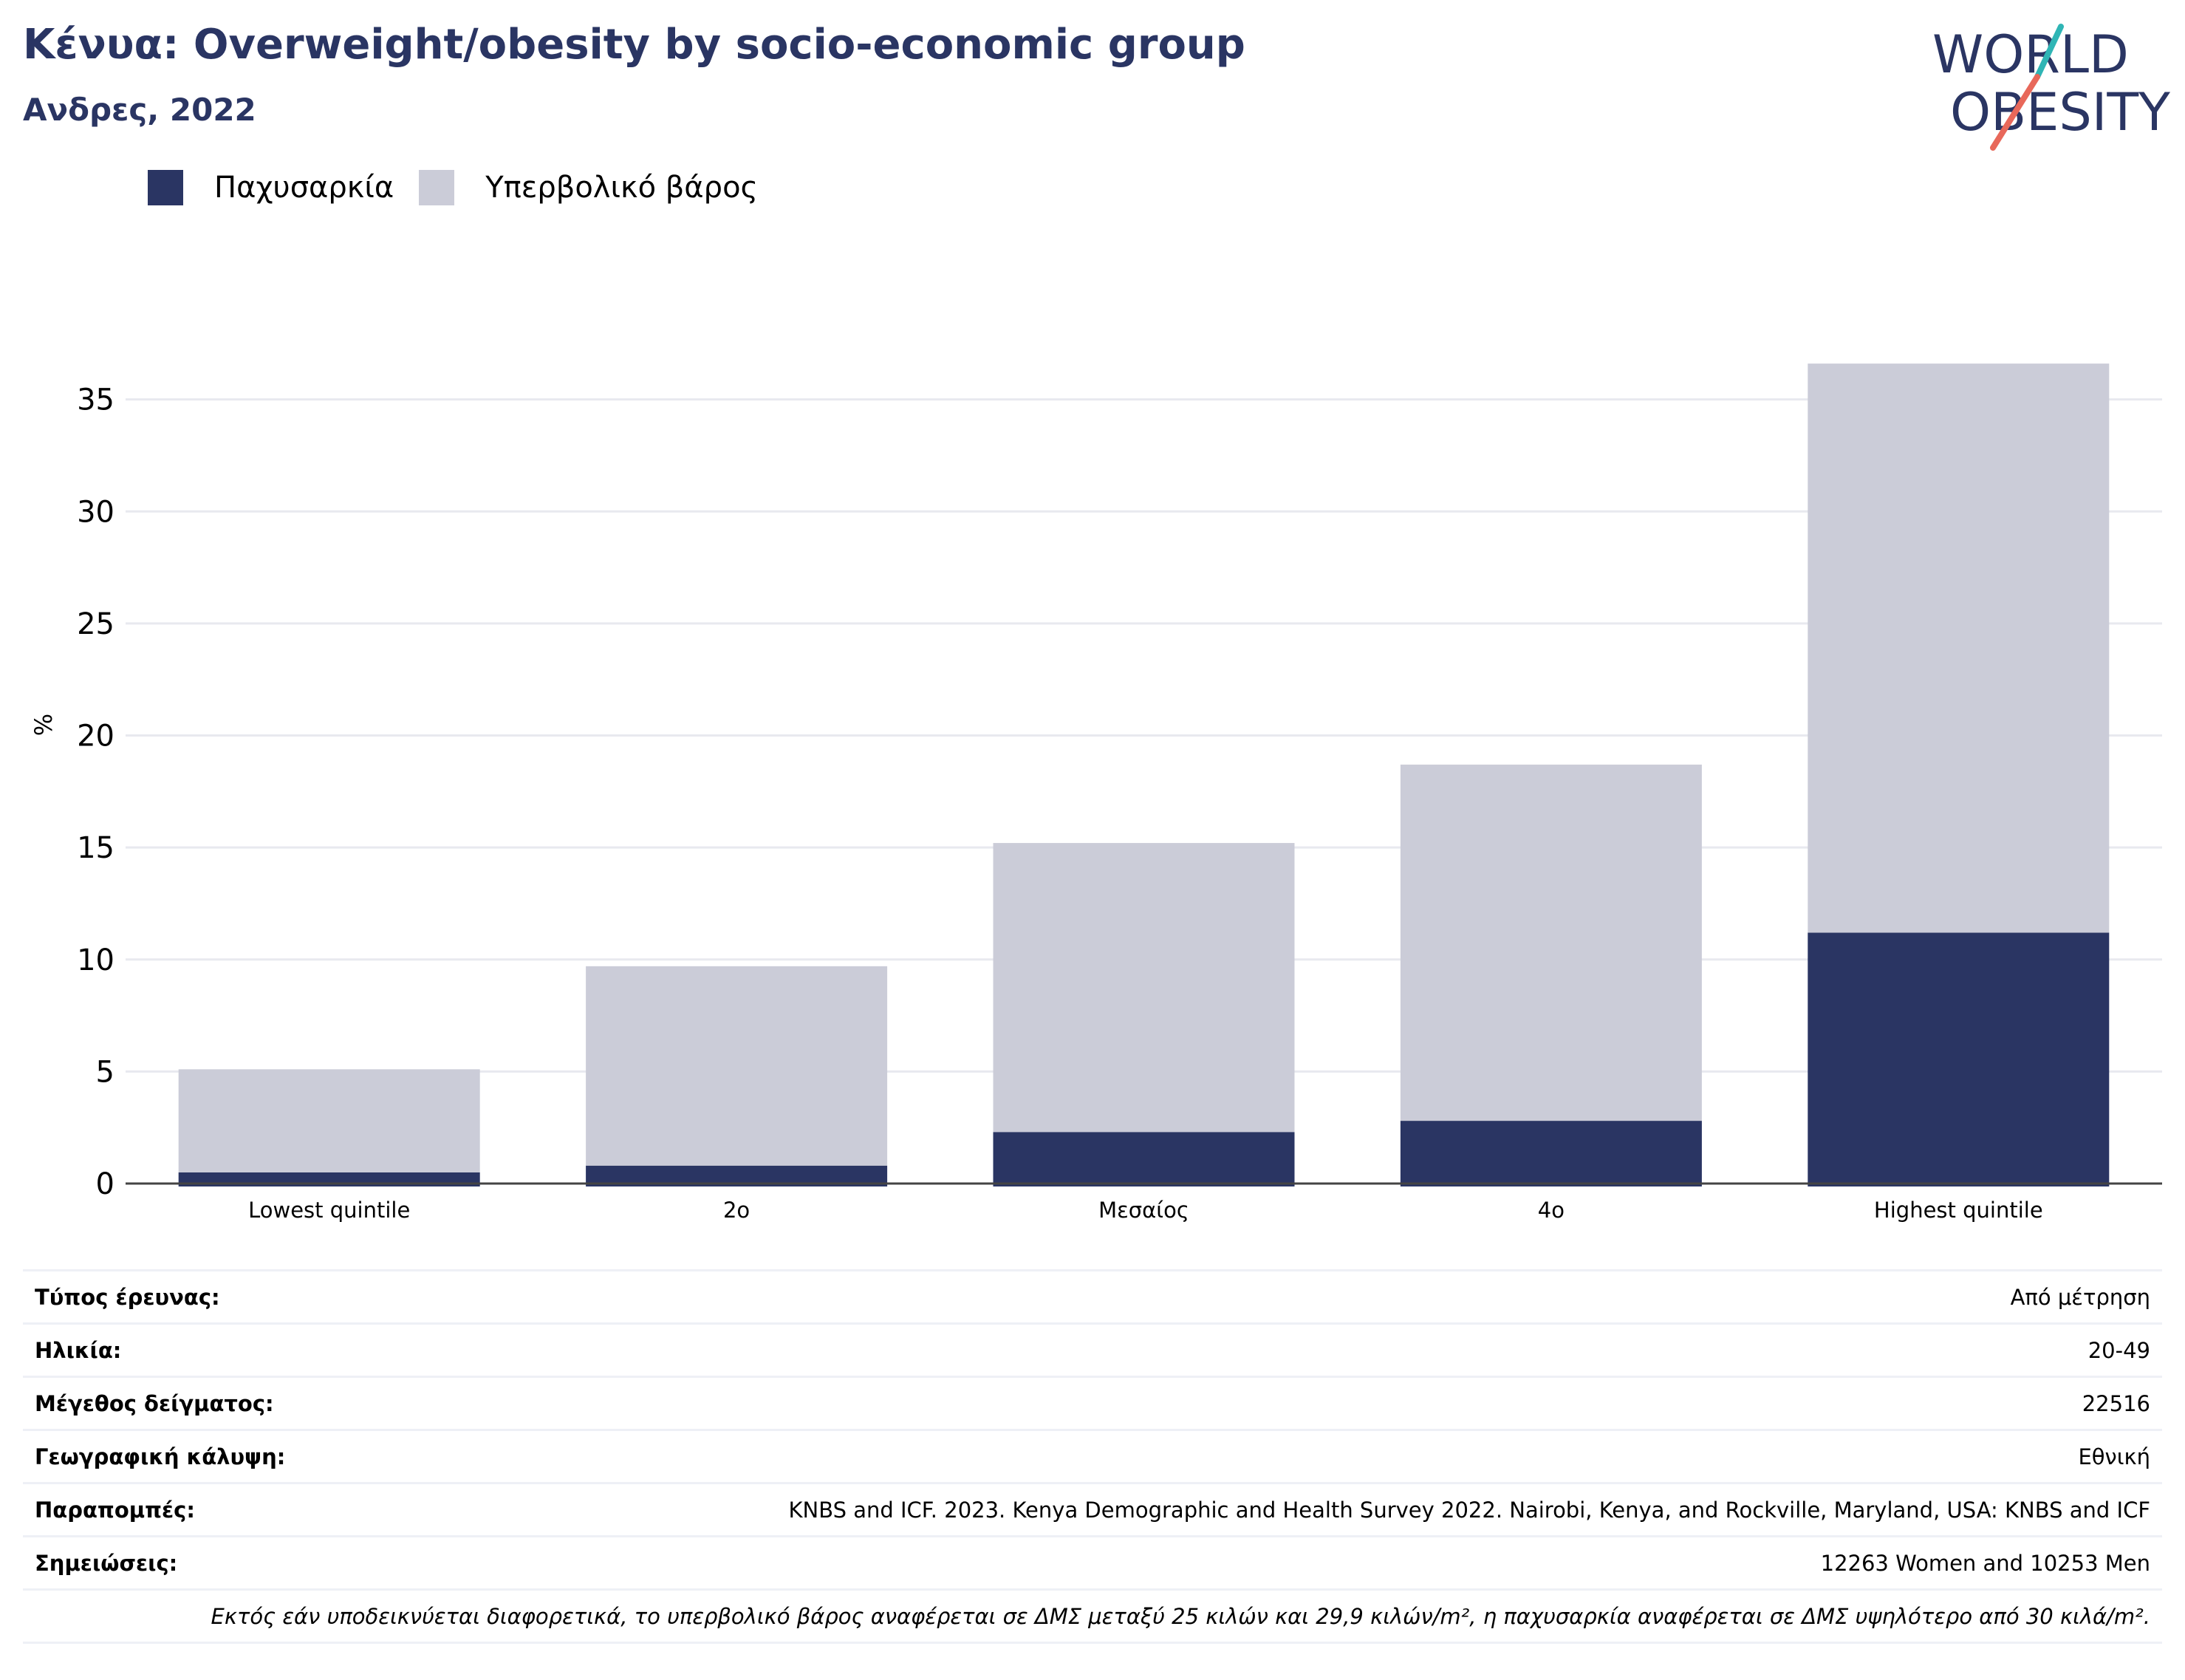  Describe the element at coordinates (2049, 52) in the screenshot. I see `logo-slash-teal` at that location.